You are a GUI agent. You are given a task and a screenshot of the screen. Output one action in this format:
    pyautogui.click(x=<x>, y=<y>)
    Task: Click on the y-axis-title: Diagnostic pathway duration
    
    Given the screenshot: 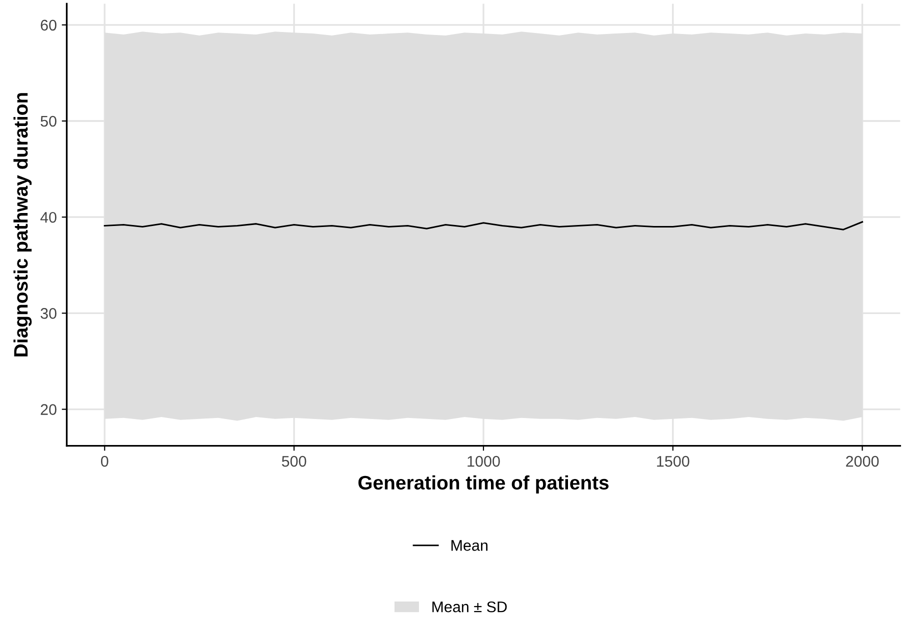 What is the action you would take?
    pyautogui.click(x=22, y=224)
    